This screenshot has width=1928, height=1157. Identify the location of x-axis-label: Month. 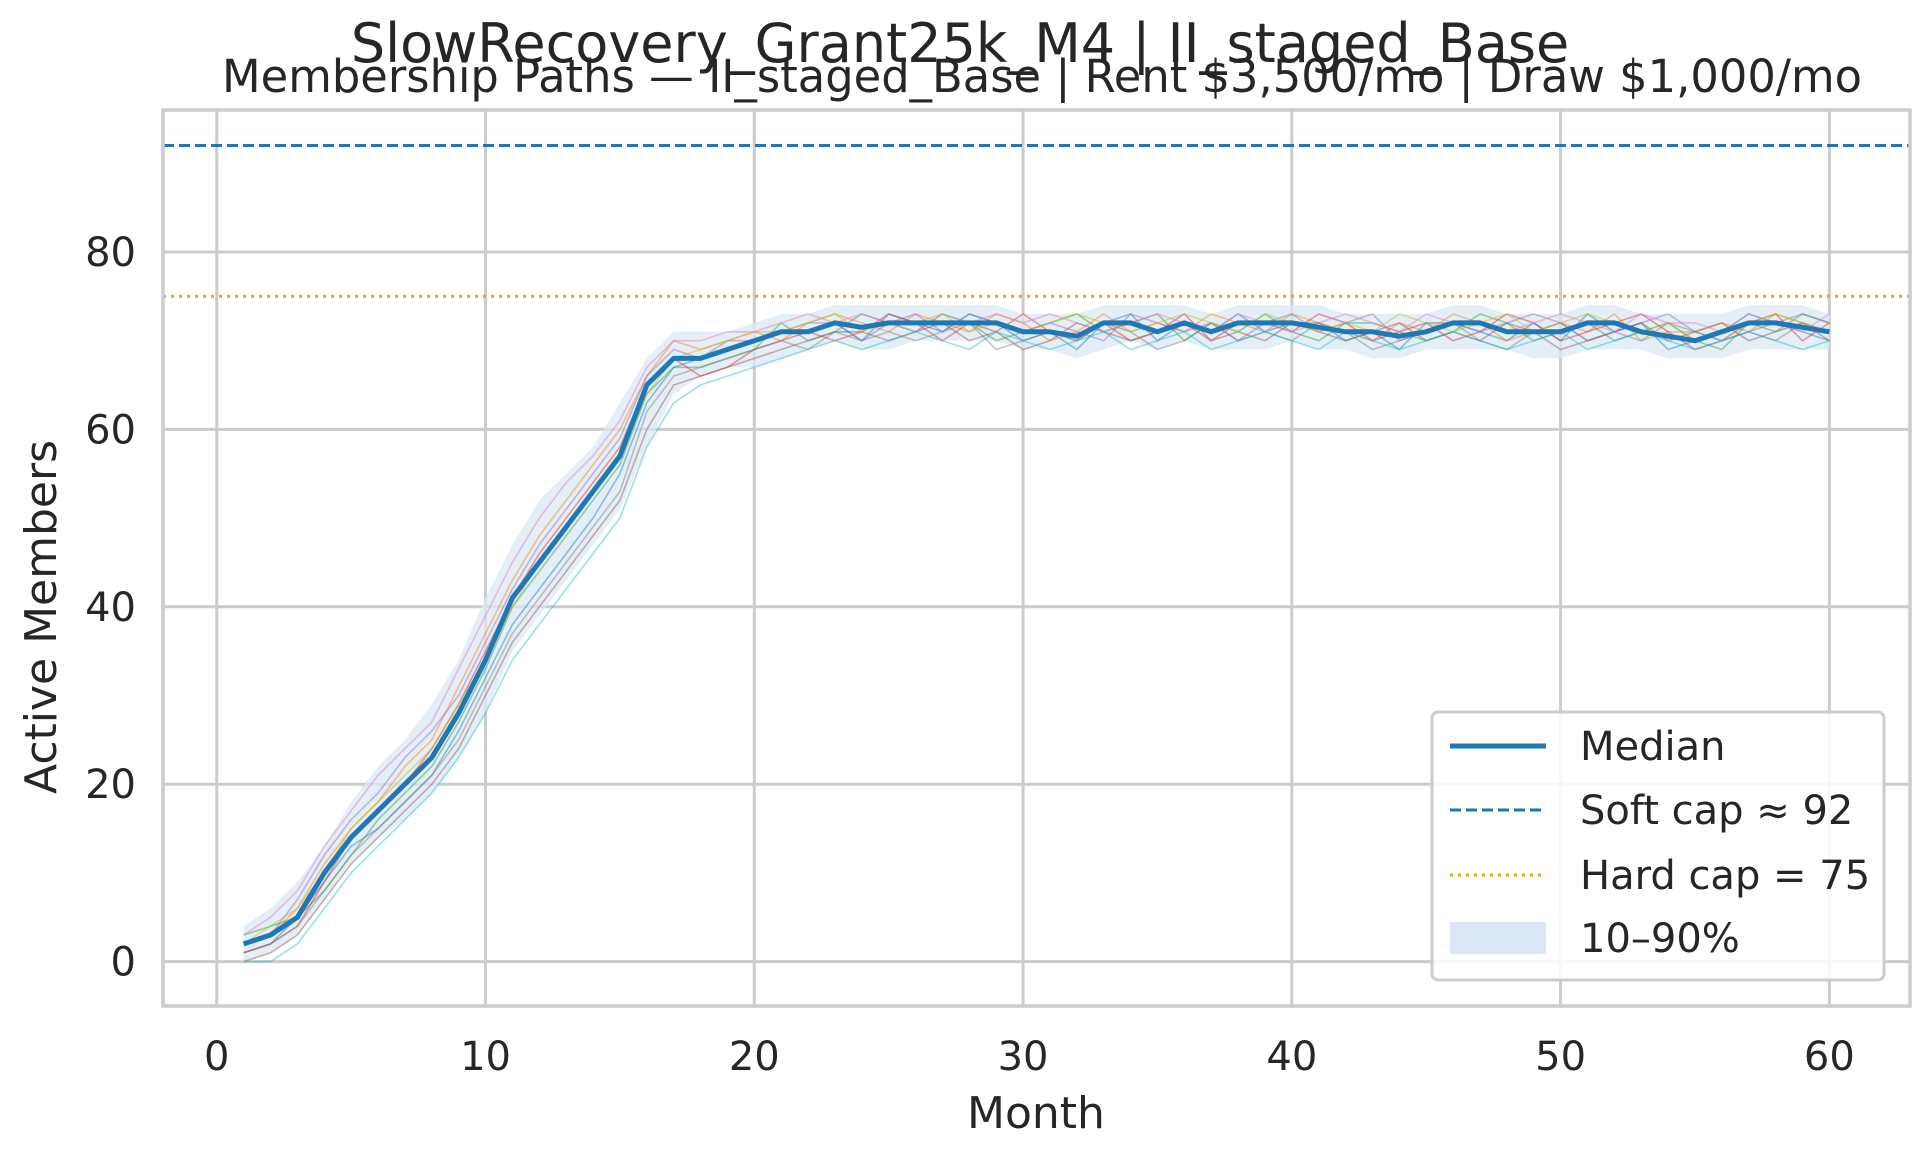
(1036, 1113).